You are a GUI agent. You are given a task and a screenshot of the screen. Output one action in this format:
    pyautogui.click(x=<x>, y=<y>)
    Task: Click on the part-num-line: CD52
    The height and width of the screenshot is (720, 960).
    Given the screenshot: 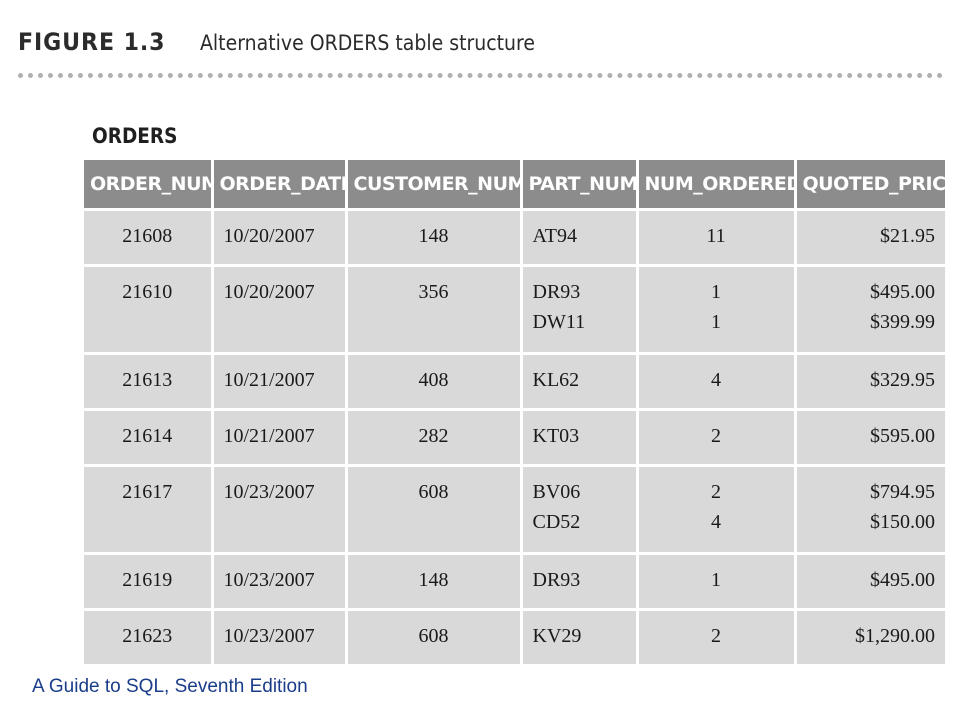 What is the action you would take?
    pyautogui.click(x=556, y=522)
    